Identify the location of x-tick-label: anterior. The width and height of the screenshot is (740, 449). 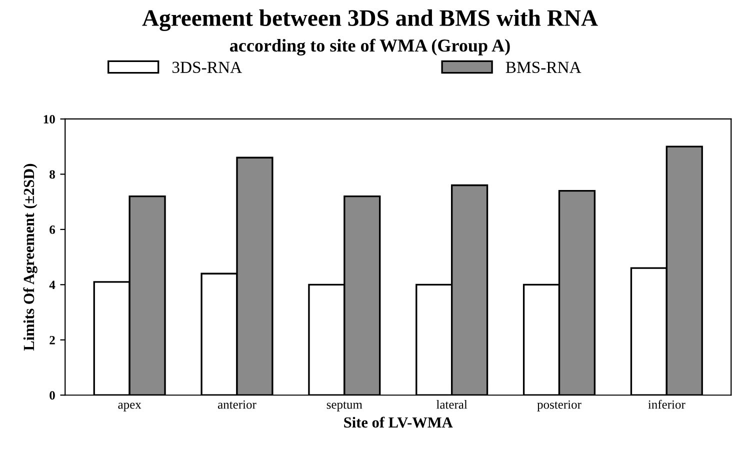
(237, 404).